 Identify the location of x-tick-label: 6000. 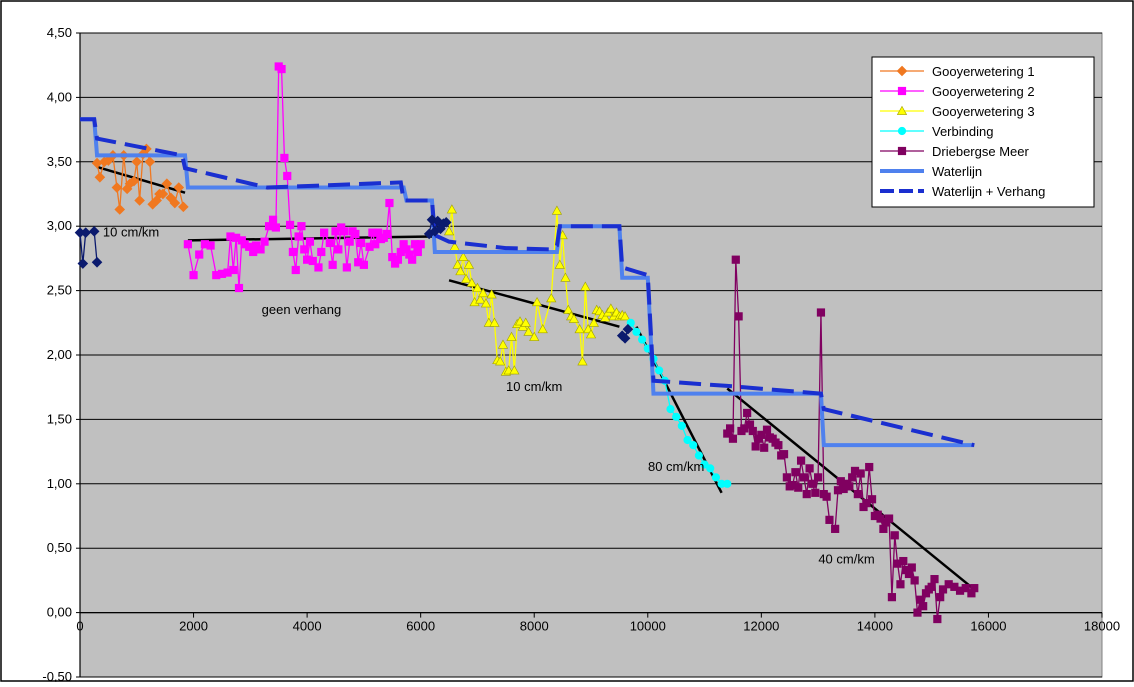
(420, 626).